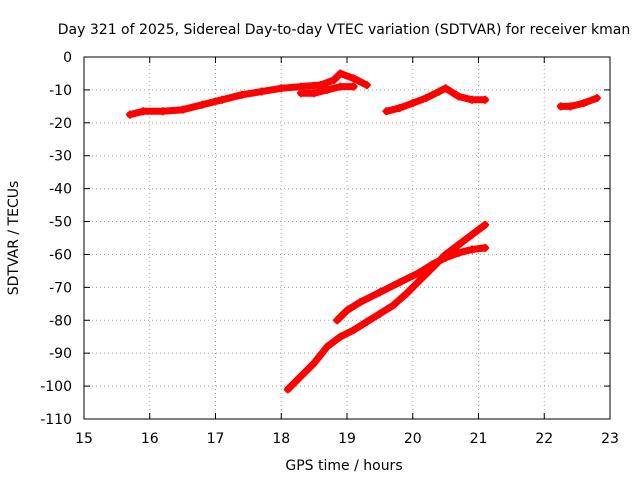 Image resolution: width=640 pixels, height=480 pixels. What do you see at coordinates (56, 420) in the screenshot?
I see `y-tick-label: -110` at bounding box center [56, 420].